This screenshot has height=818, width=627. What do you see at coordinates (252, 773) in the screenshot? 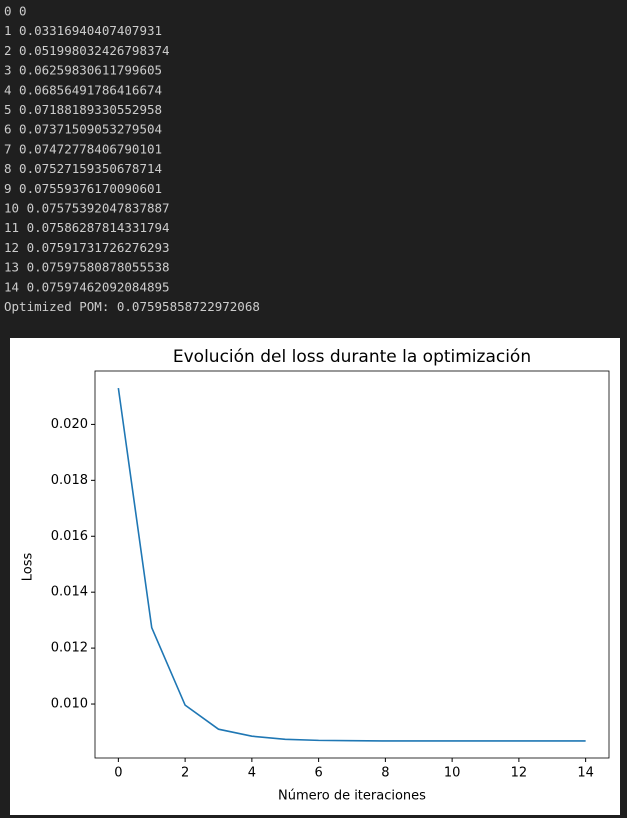
I see `x-tick-label: 4` at bounding box center [252, 773].